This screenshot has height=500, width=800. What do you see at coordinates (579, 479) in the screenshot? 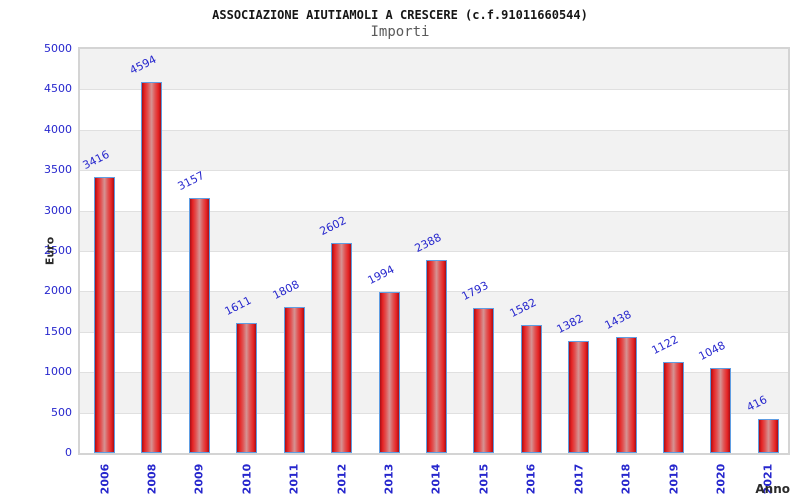
I see `x-tick-label: 2017` at bounding box center [579, 479].